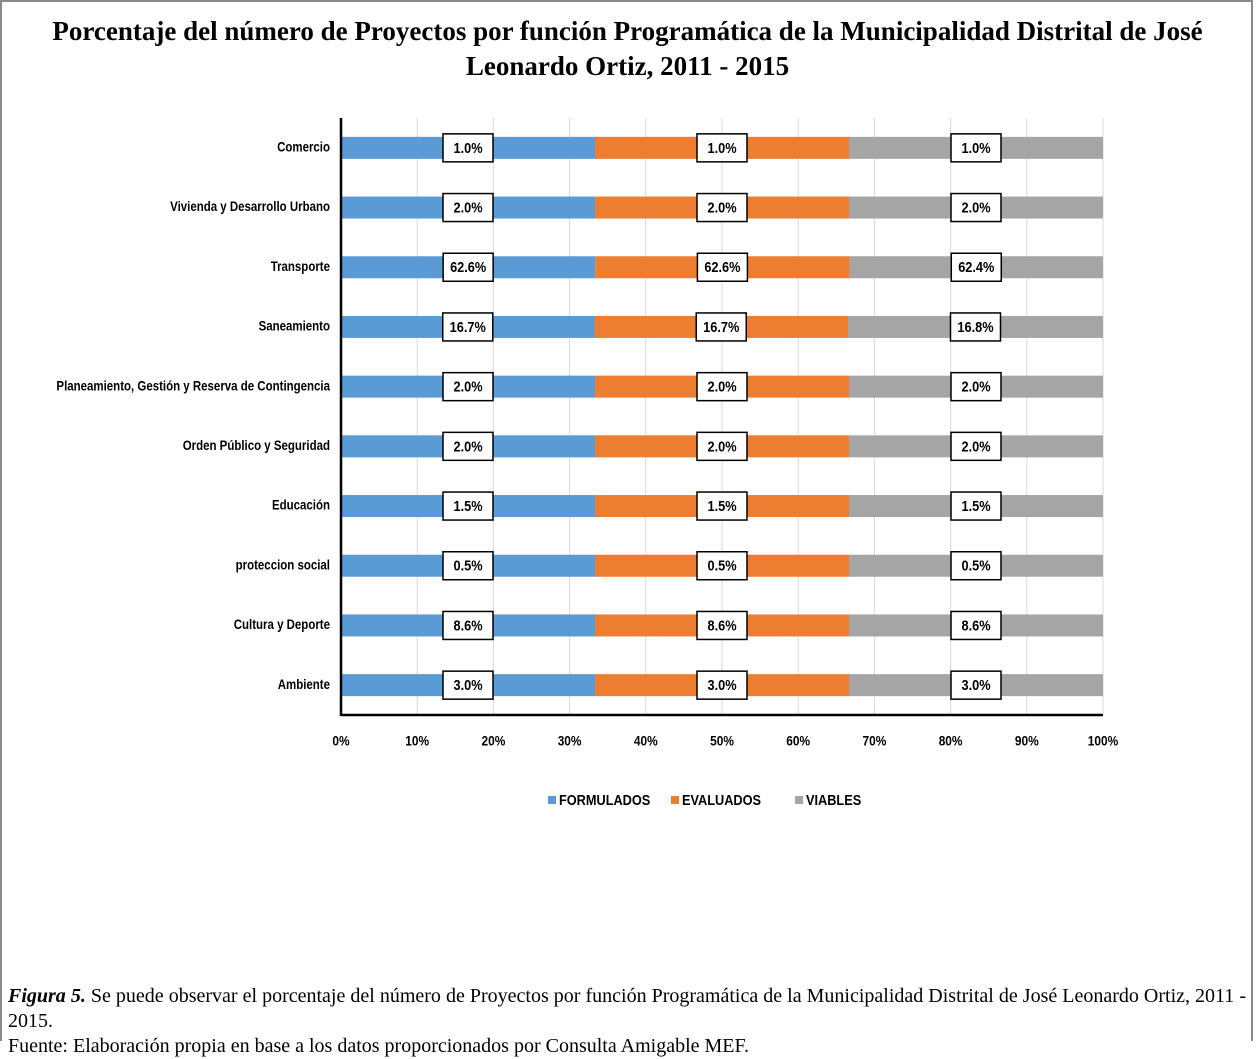 Image resolution: width=1259 pixels, height=1059 pixels. I want to click on legend-label: FORMULADOS, so click(604, 799).